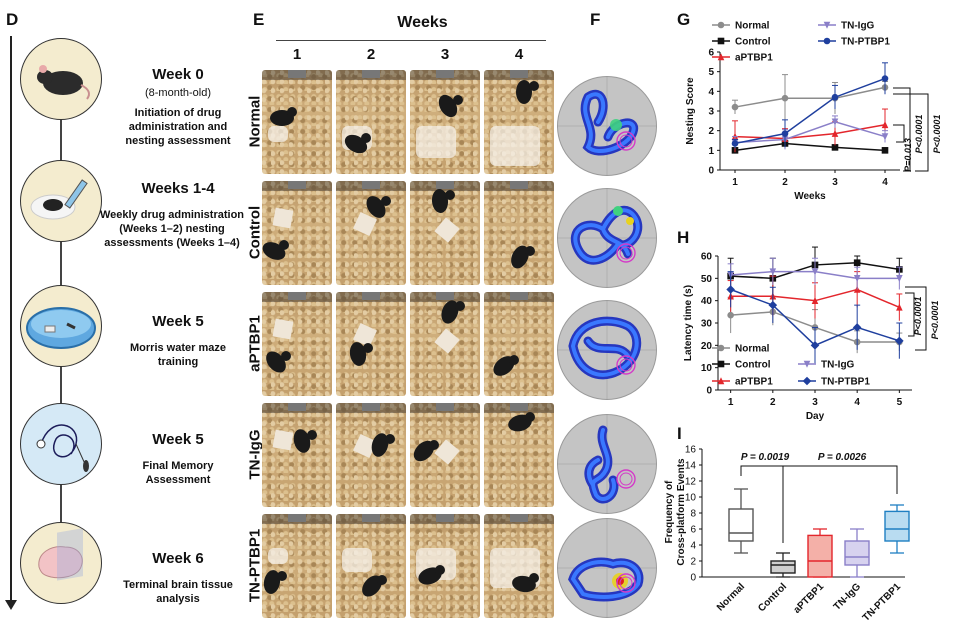  Describe the element at coordinates (707, 301) in the screenshot. I see `y-tick-label: 40` at that location.